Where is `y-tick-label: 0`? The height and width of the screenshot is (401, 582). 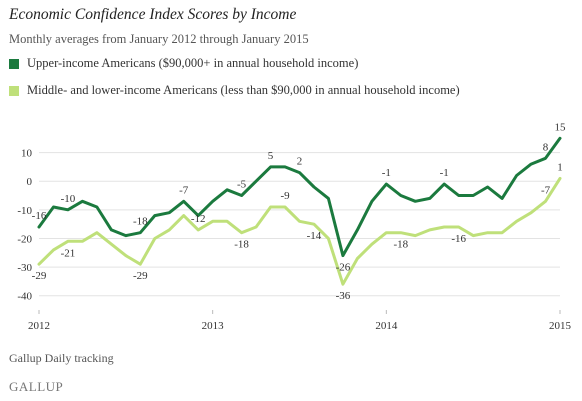 y-tick-label: 0 is located at coordinates (30, 182).